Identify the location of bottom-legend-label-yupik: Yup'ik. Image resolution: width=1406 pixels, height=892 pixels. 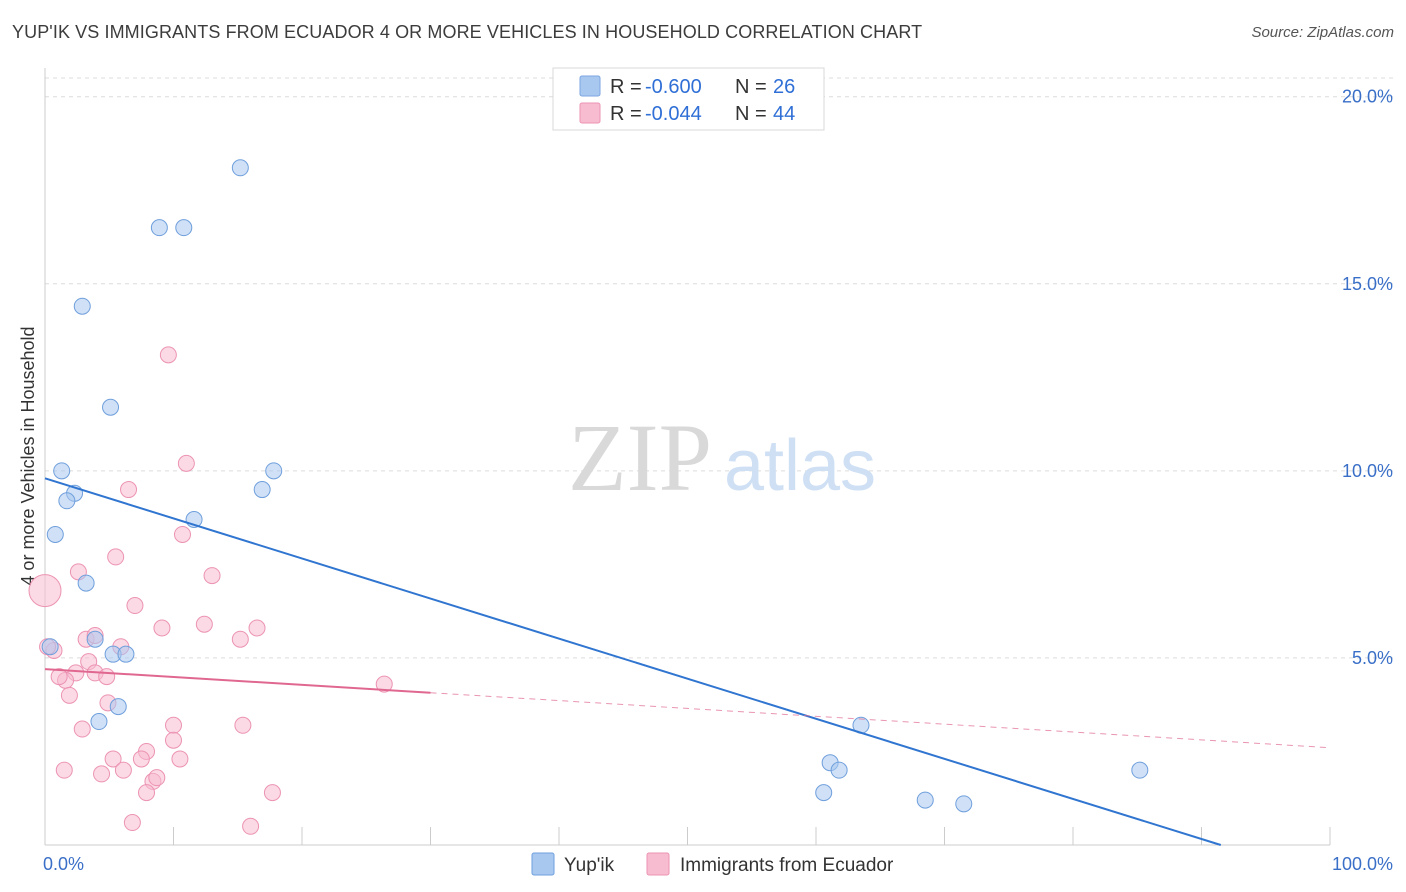
(589, 865).